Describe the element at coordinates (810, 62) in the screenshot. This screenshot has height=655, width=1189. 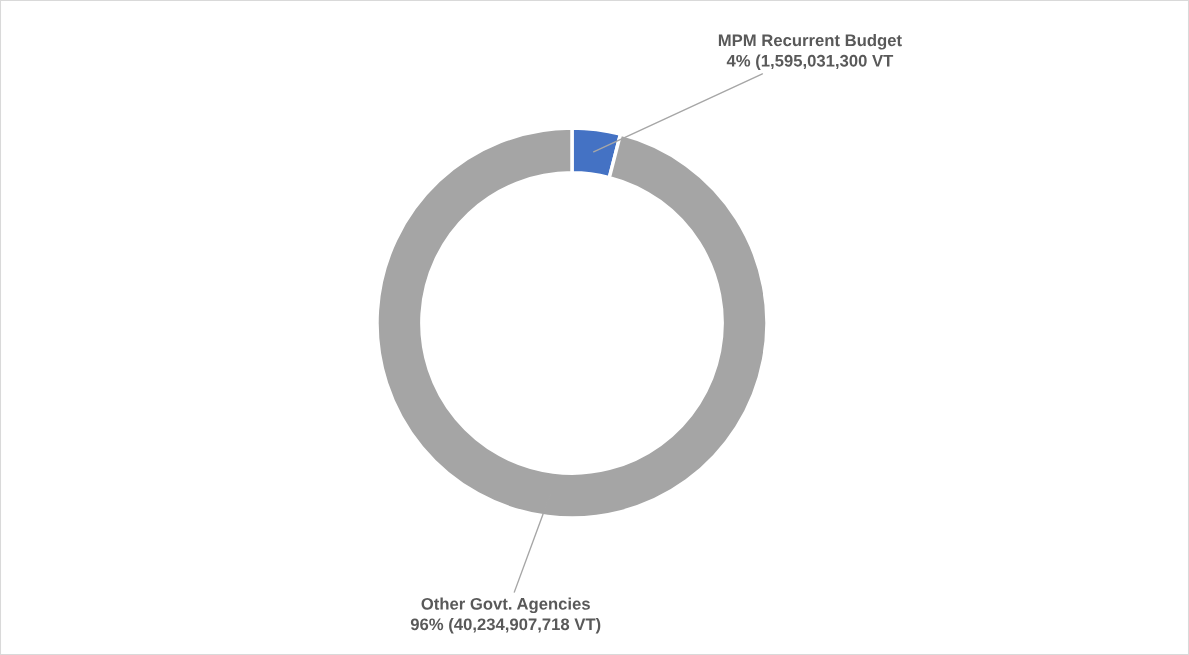
I see `data-label: 4% (1,595,031,300 VT` at that location.